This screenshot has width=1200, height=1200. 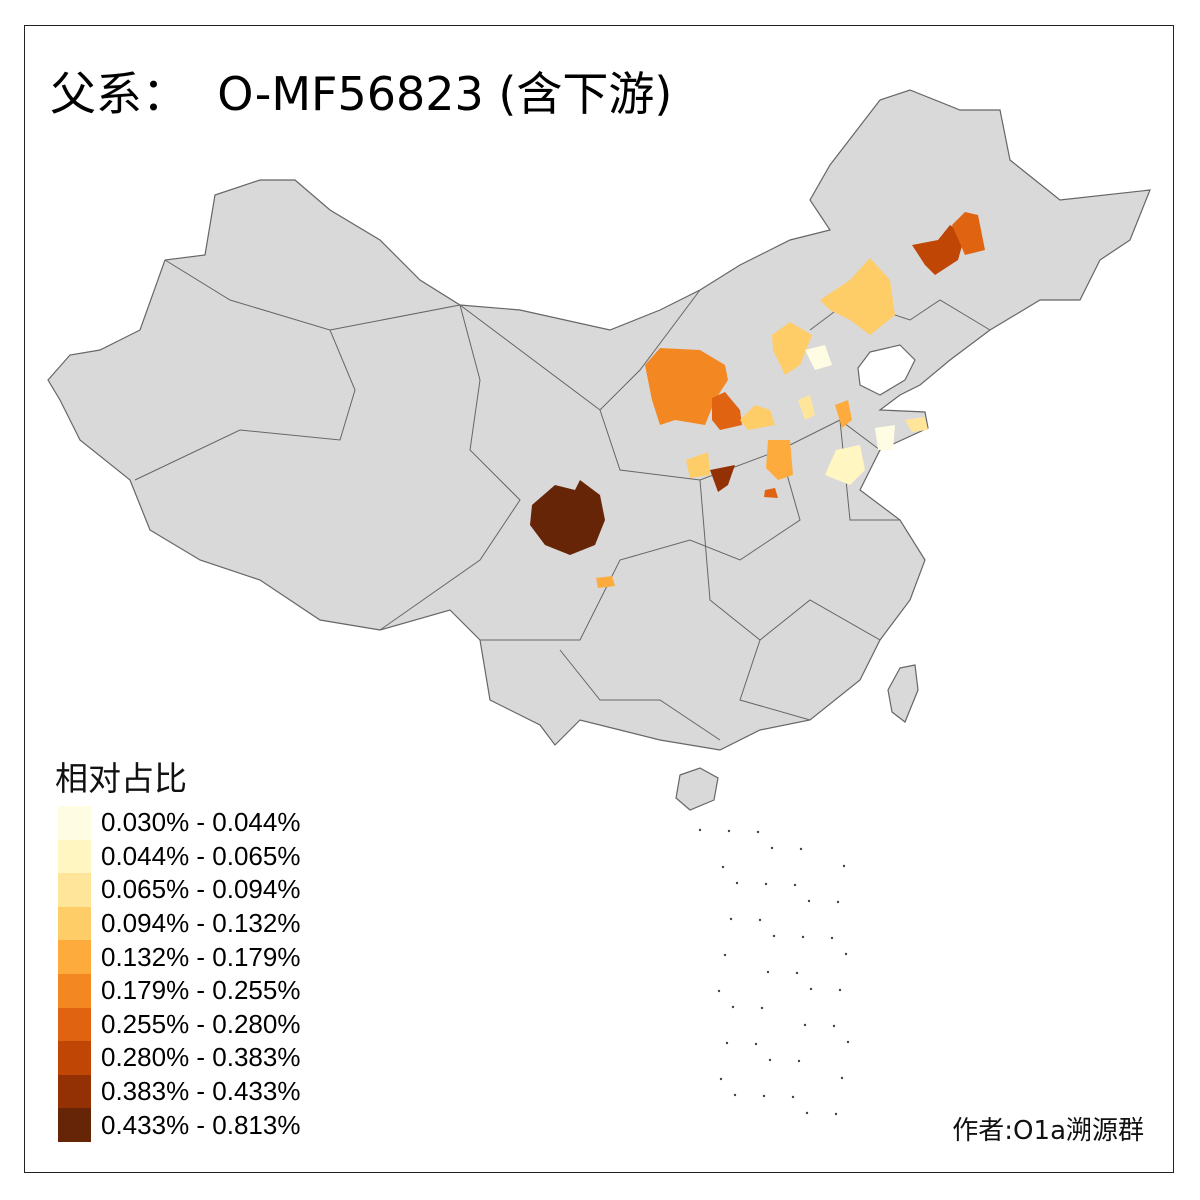 I want to click on legend-label: 0.065% - 0.094%, so click(x=201, y=889).